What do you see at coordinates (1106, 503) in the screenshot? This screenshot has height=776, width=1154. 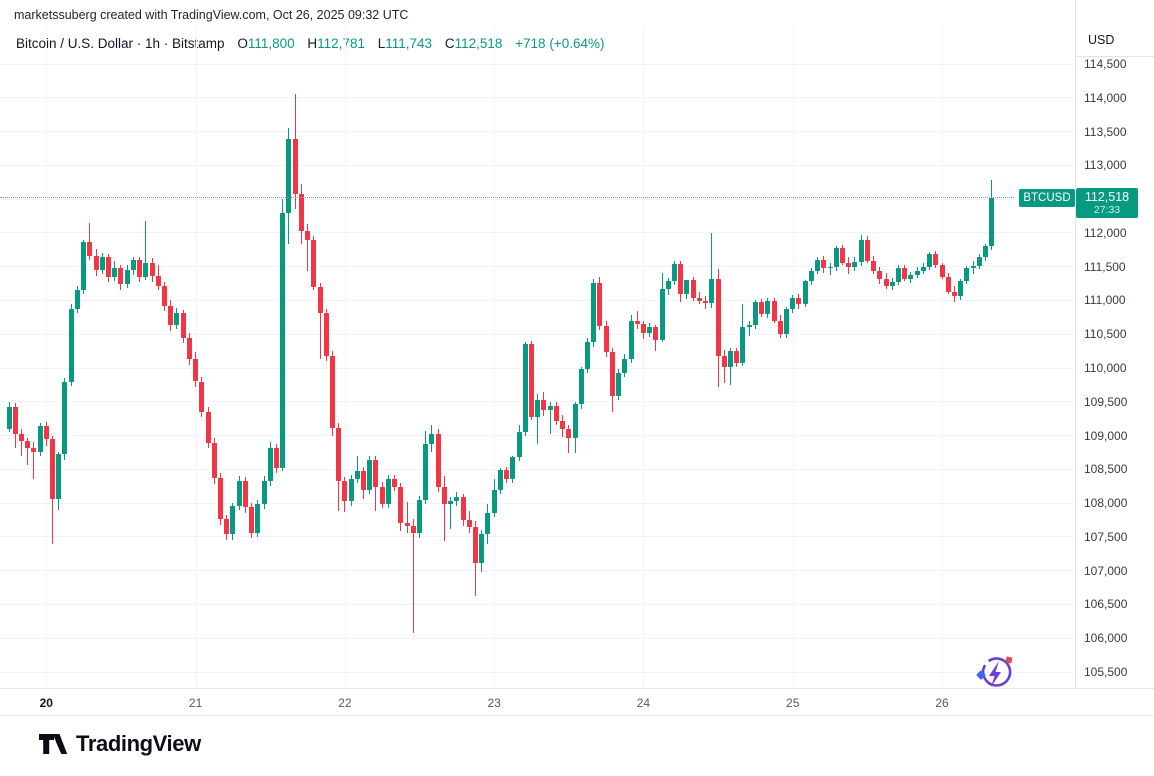 I see `price-tick-label: 108,000` at bounding box center [1106, 503].